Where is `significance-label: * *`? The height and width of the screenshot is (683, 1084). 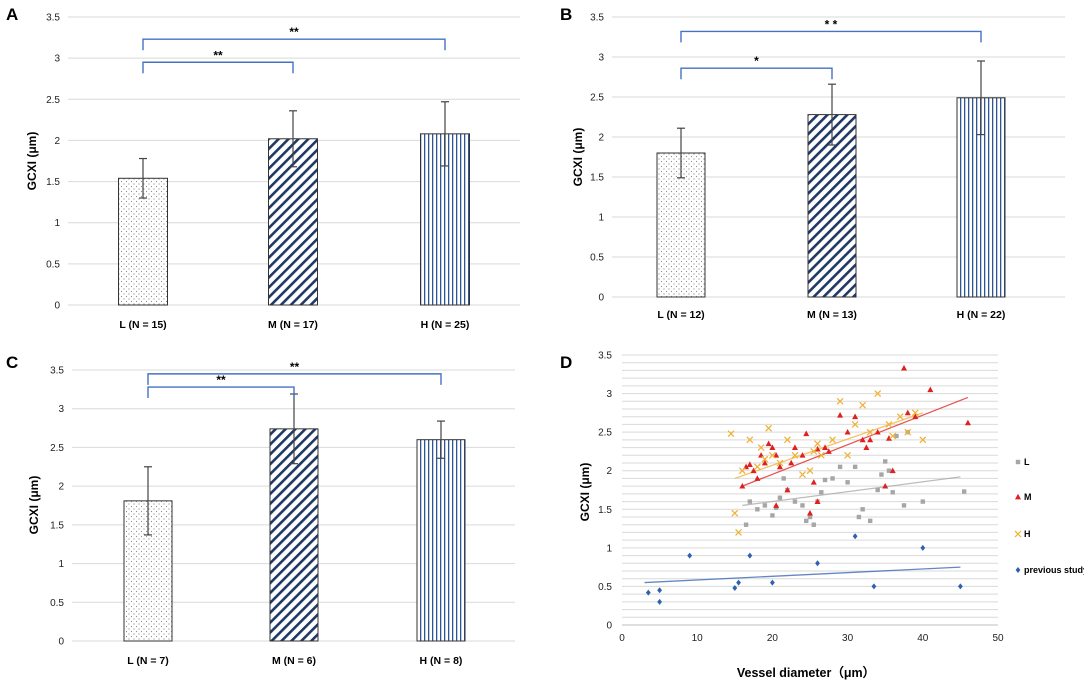
significance-label: * * is located at coordinates (831, 24).